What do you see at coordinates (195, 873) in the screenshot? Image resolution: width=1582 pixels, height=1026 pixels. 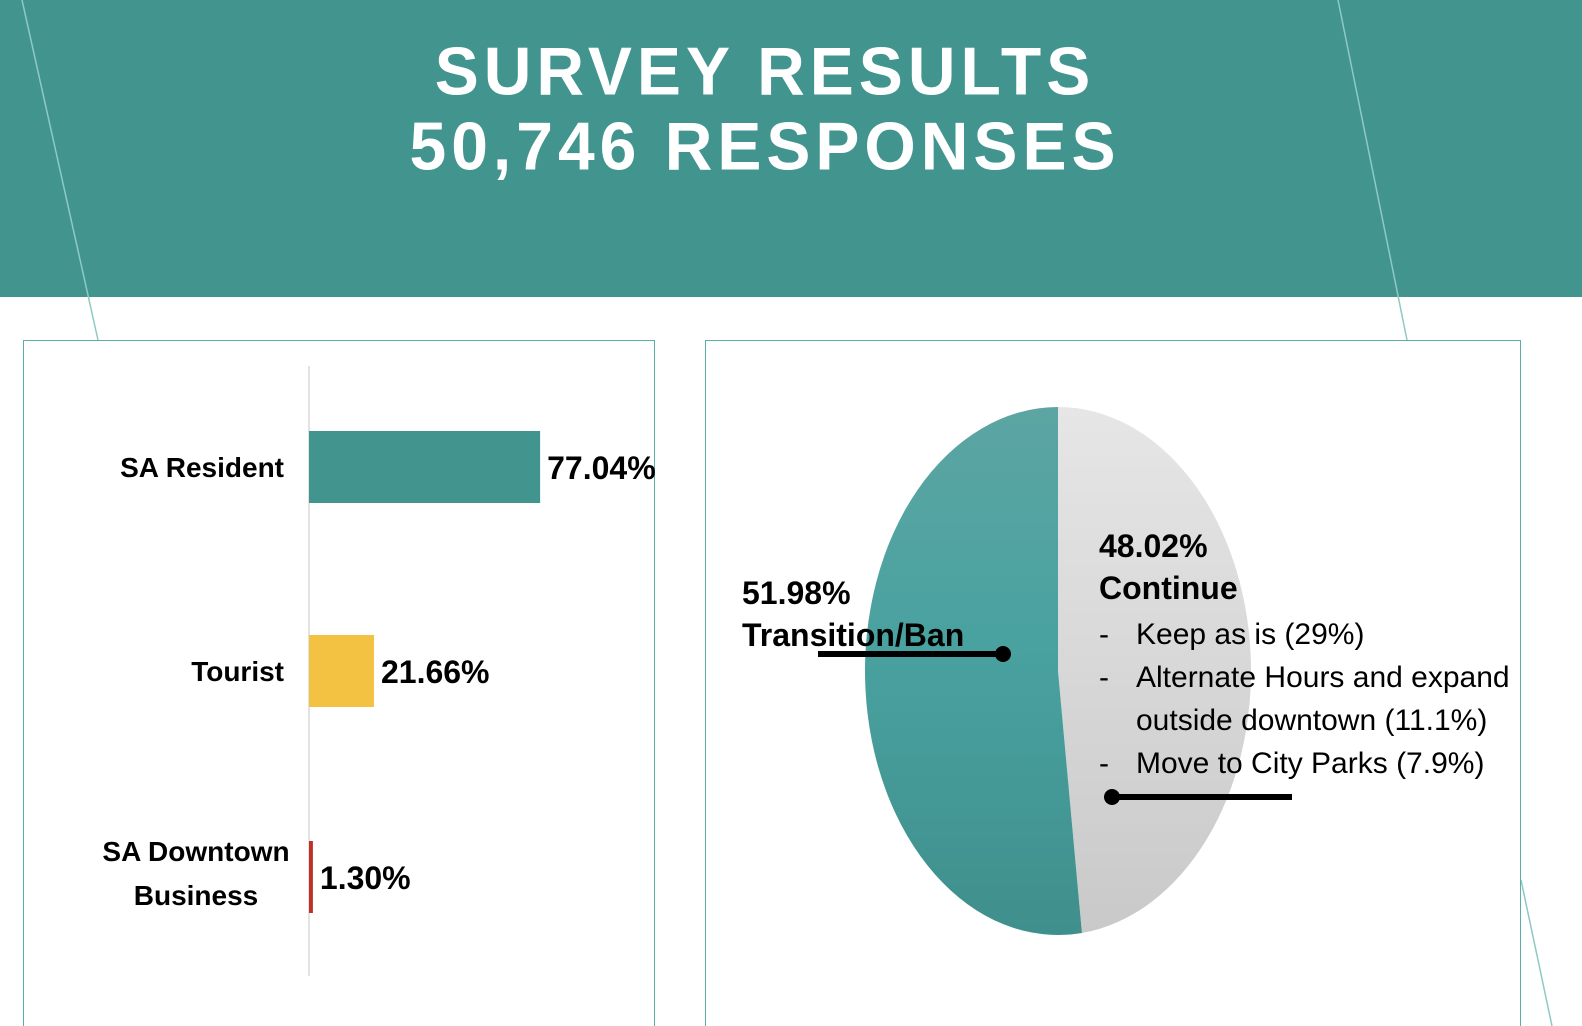 I see `category-label: SA Downtown Business` at bounding box center [195, 873].